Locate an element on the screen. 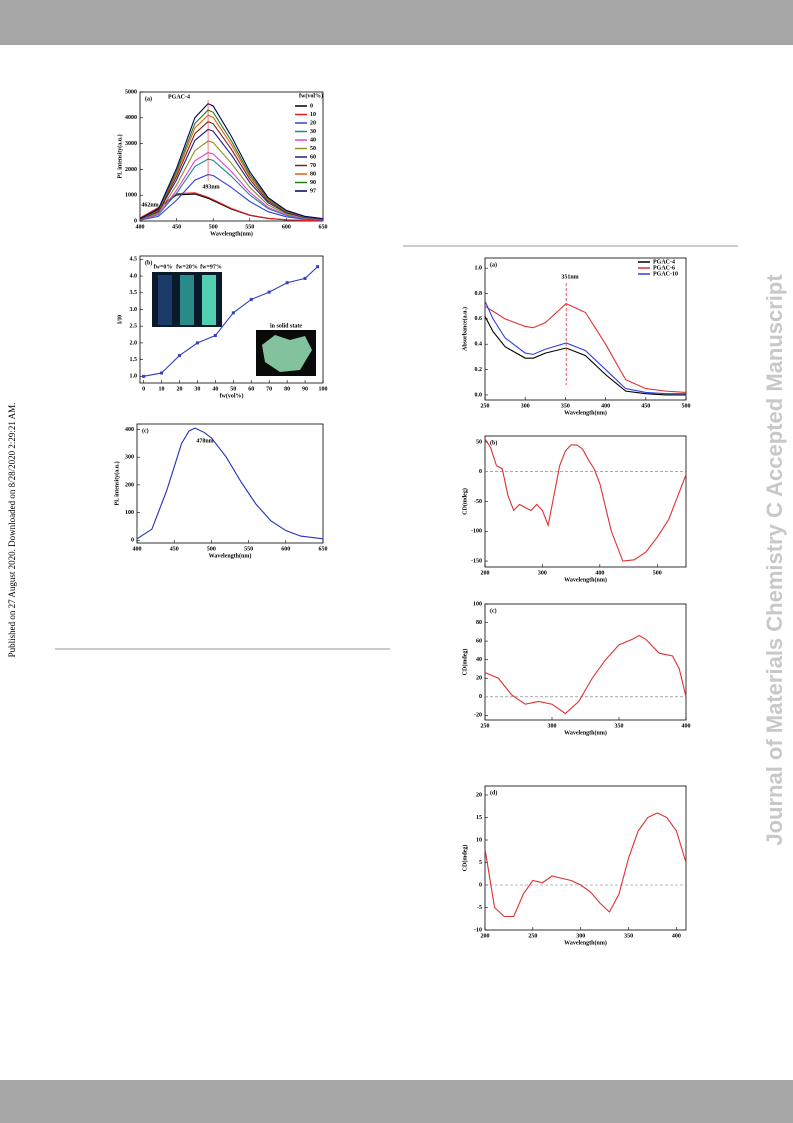 This screenshot has height=1123, width=793. panel-label: (b) is located at coordinates (493, 442).